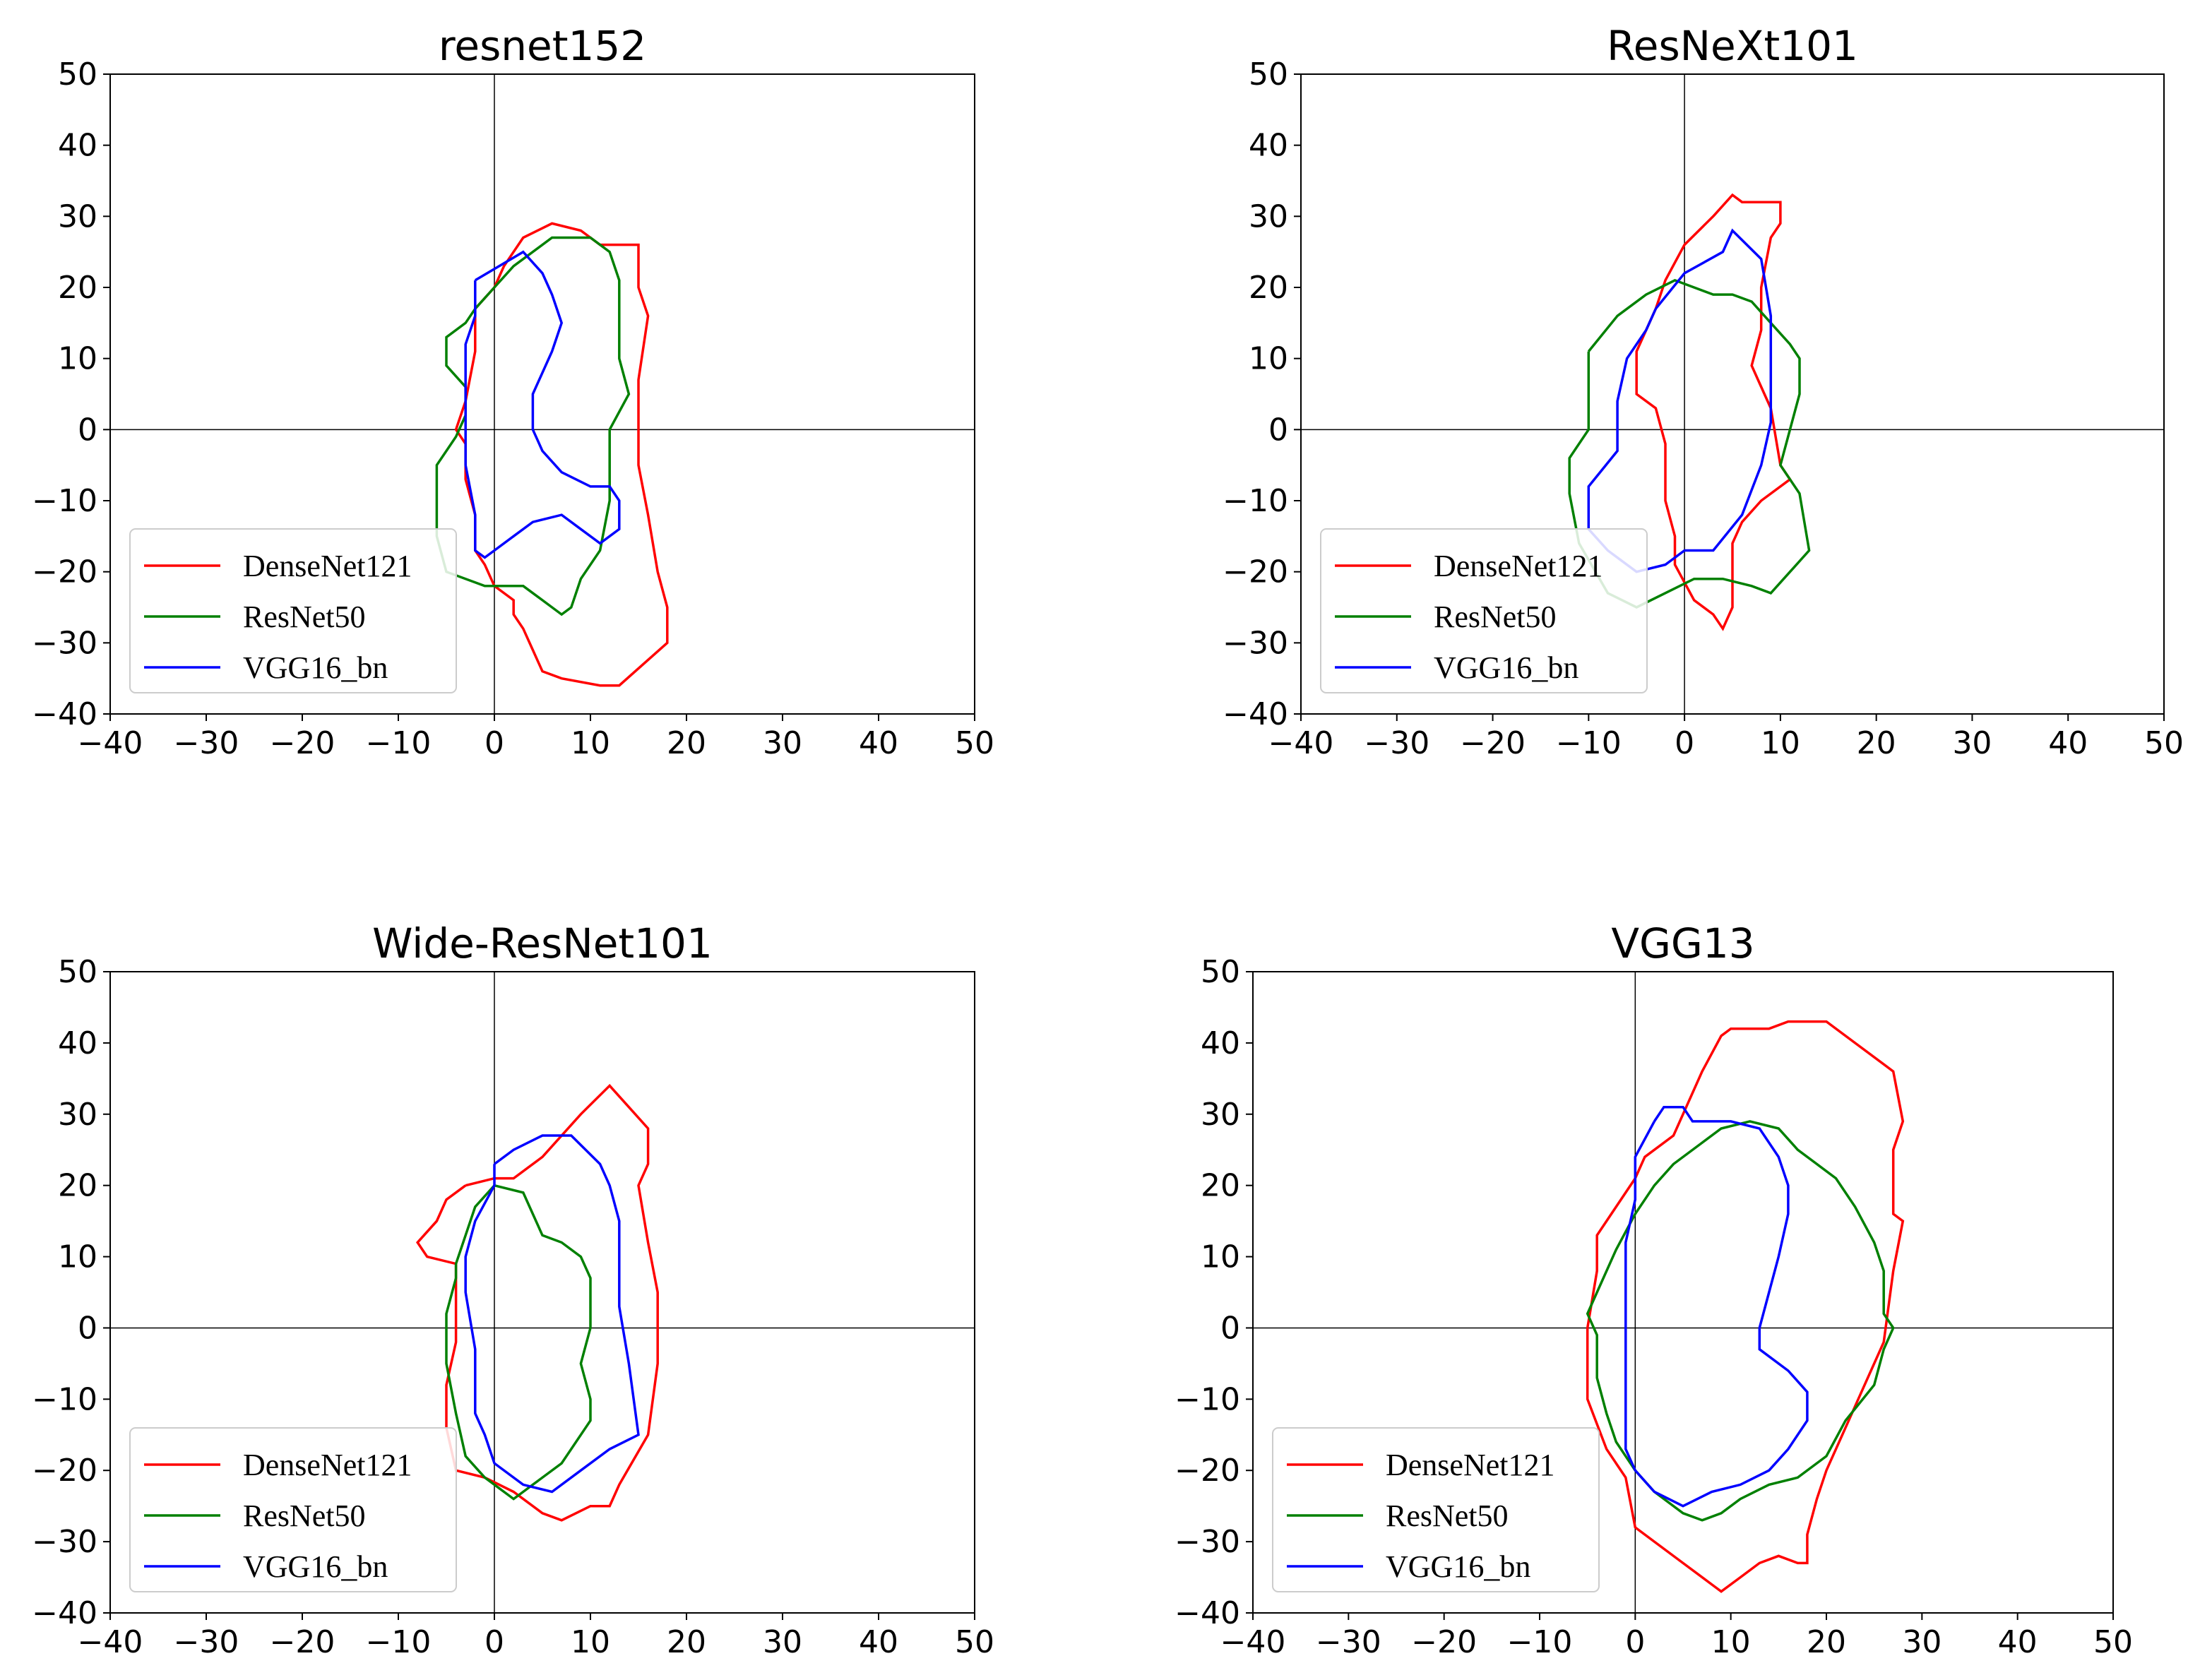 The height and width of the screenshot is (1680, 2200). I want to click on chart-title: VGG13, so click(1682, 943).